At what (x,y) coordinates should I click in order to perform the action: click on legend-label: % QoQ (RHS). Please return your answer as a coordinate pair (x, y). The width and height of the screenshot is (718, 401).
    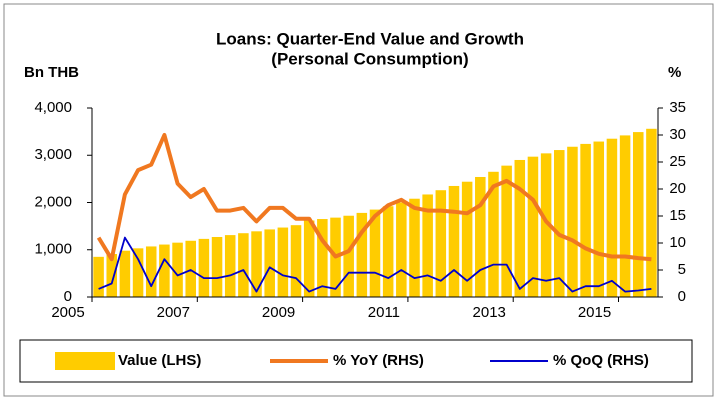
    Looking at the image, I should click on (601, 360).